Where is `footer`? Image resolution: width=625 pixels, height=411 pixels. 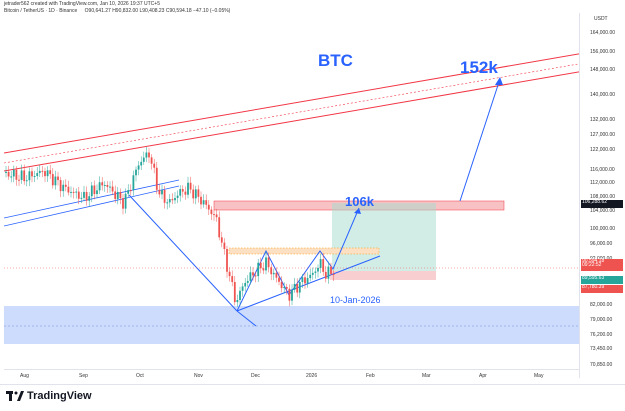
footer is located at coordinates (312, 397).